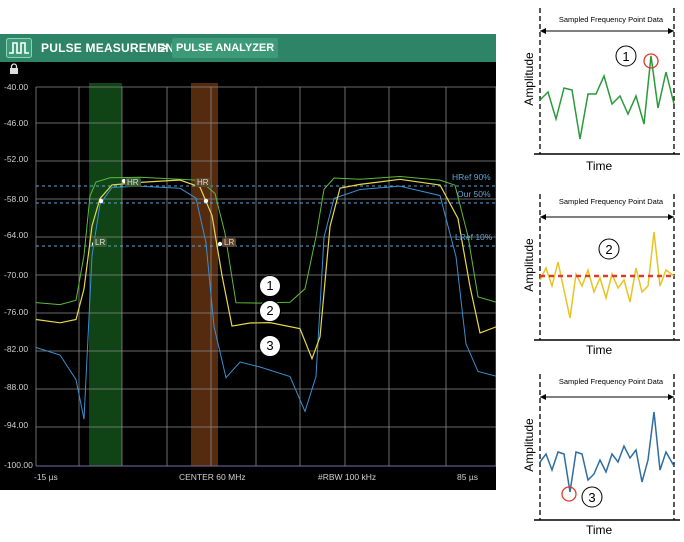 This screenshot has height=542, width=684. What do you see at coordinates (569, 494) in the screenshot?
I see `min-marker-circle` at bounding box center [569, 494].